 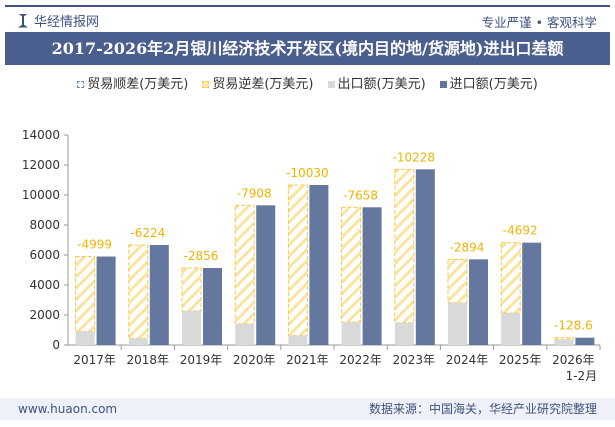 I want to click on deficit-swatch-icon, so click(x=206, y=84).